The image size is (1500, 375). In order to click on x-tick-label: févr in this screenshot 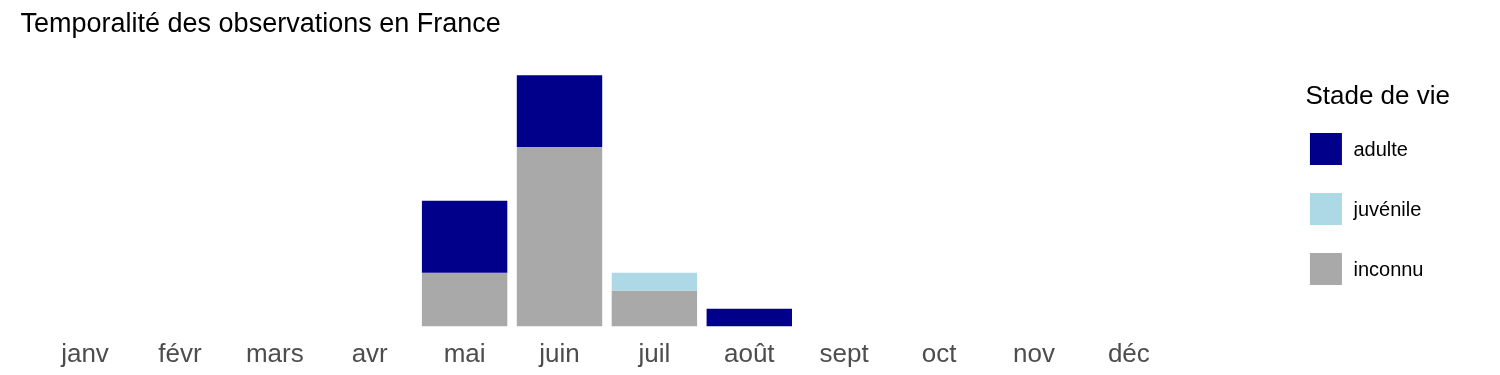, I will do `click(180, 352)`.